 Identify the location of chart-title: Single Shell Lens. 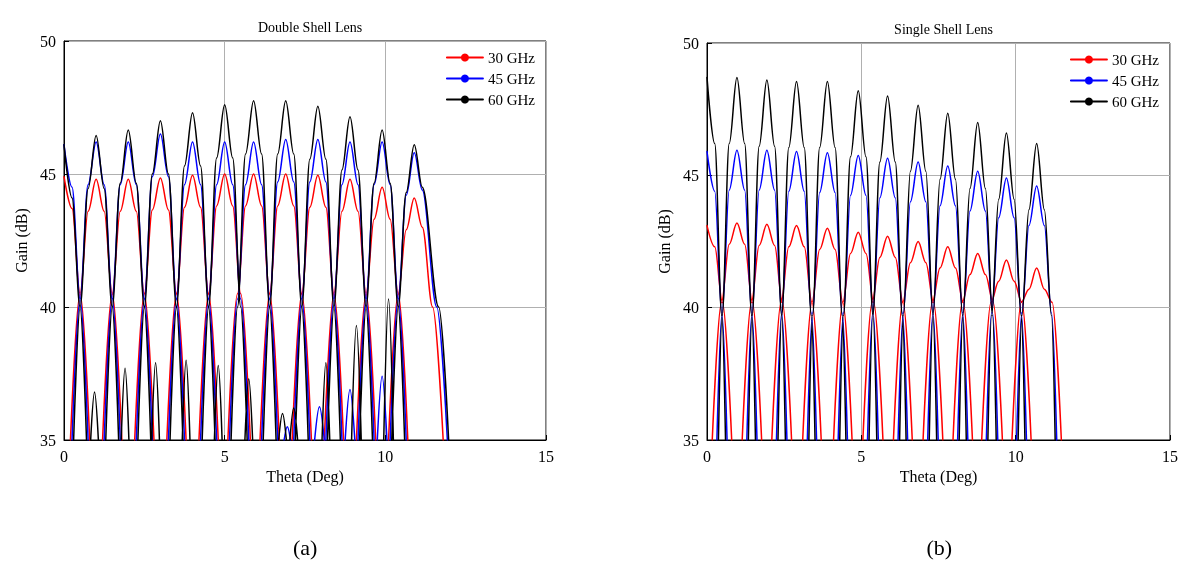
(943, 29).